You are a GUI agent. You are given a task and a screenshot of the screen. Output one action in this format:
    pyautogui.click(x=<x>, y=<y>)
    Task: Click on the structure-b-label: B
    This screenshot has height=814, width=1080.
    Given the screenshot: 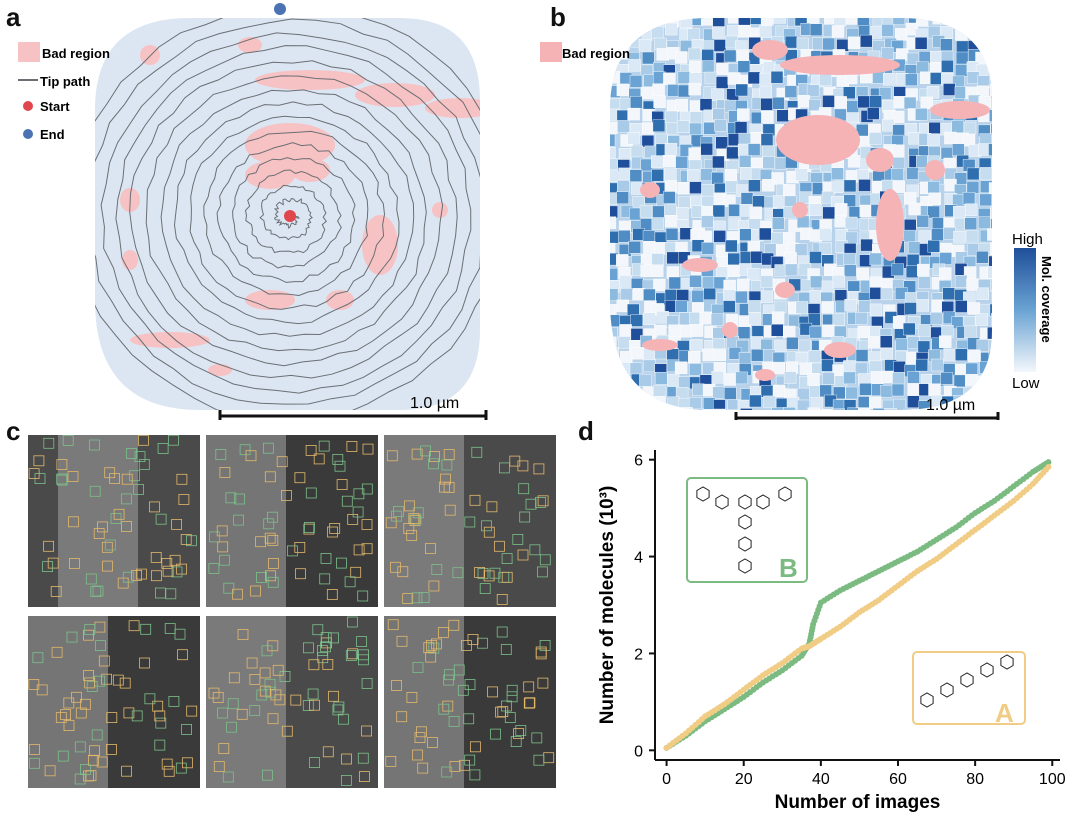 What is the action you would take?
    pyautogui.click(x=788, y=568)
    